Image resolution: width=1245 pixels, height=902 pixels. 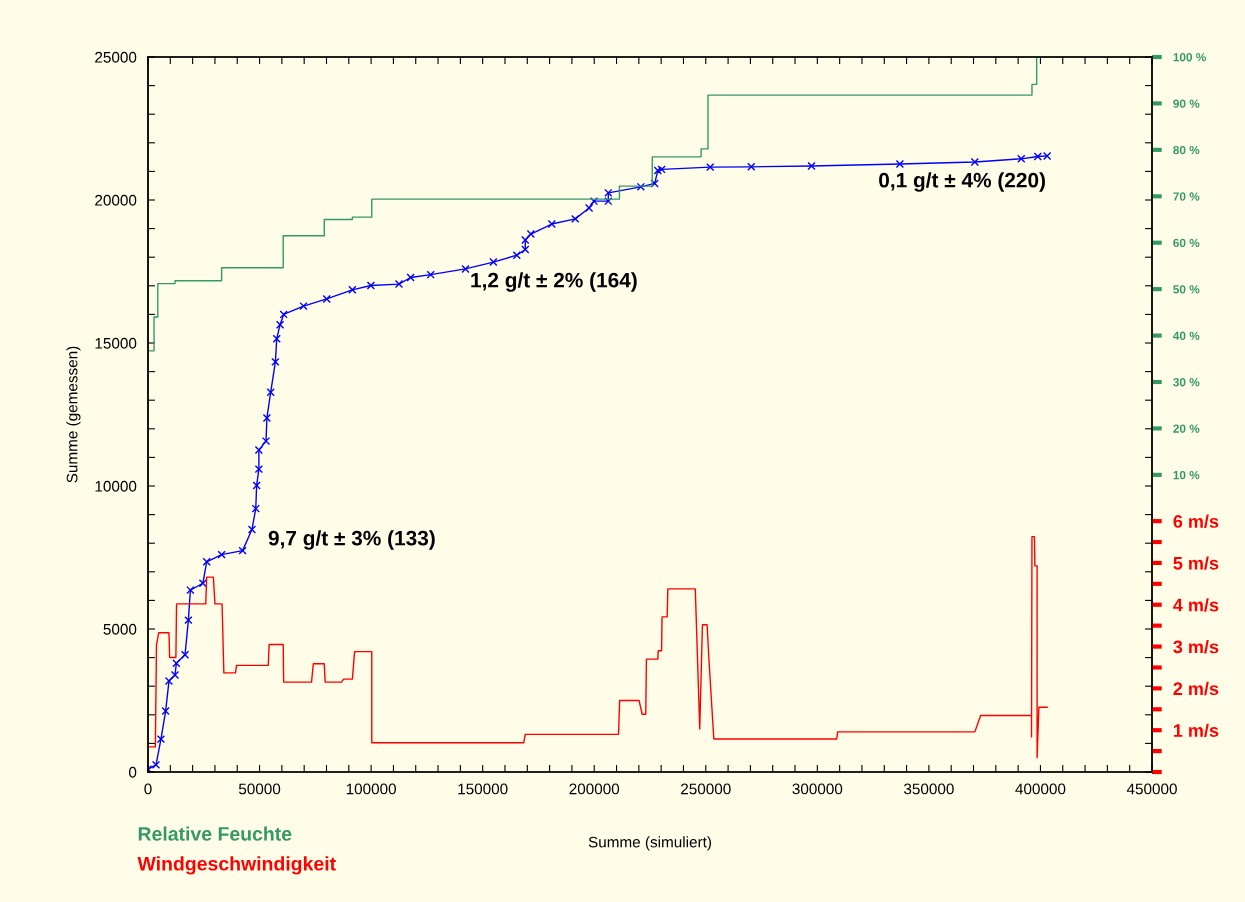 I want to click on y3-tick-label: 5 m/s, so click(x=1196, y=563).